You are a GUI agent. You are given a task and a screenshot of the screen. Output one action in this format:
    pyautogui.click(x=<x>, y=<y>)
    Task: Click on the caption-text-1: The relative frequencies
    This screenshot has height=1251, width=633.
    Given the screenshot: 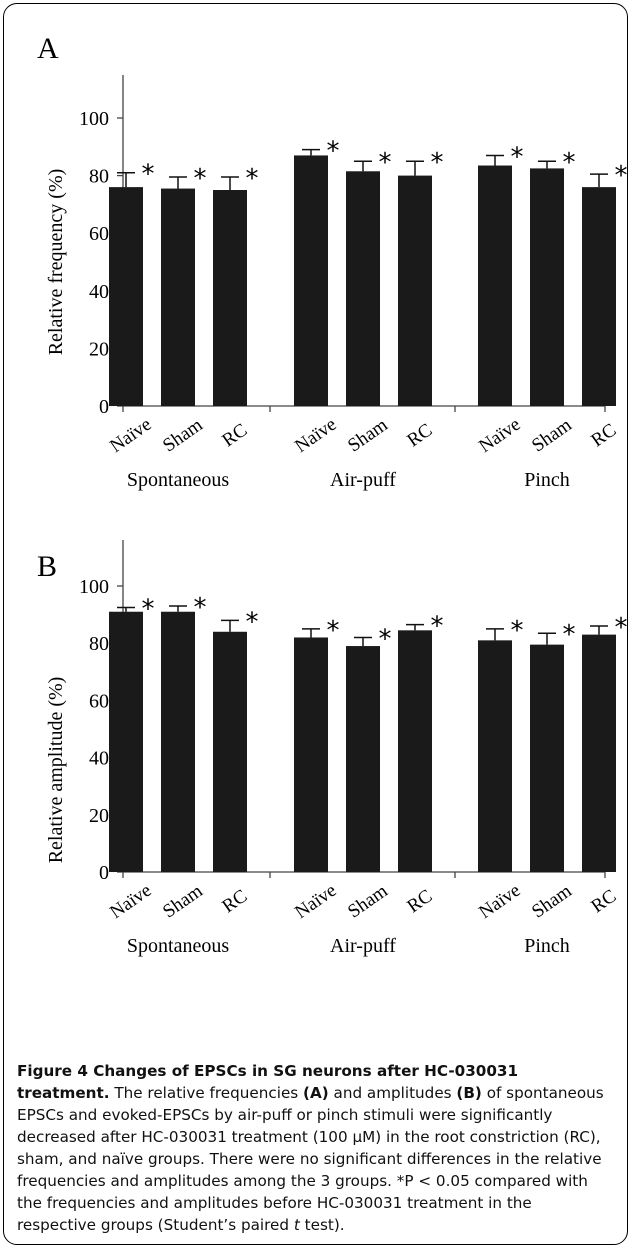 What is the action you would take?
    pyautogui.click(x=206, y=1093)
    